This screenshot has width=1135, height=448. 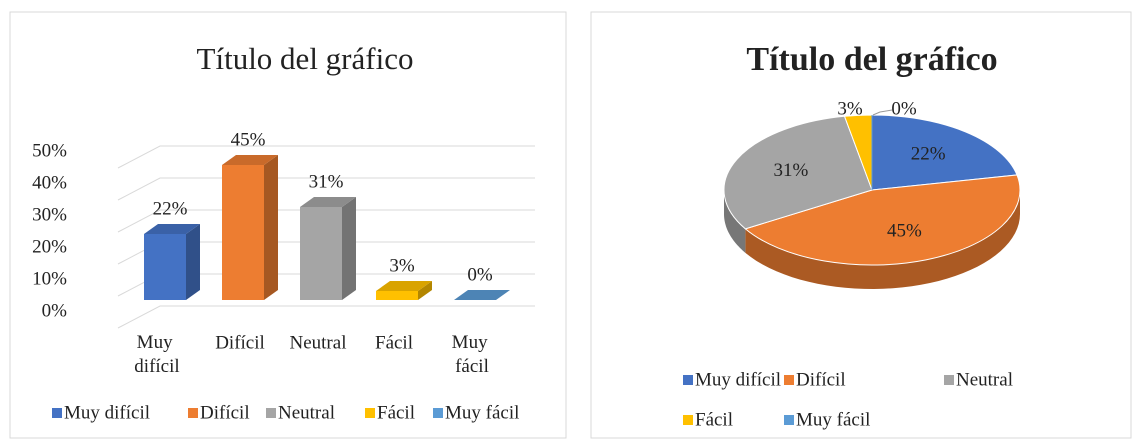 What do you see at coordinates (49, 150) in the screenshot?
I see `y-tick-label: 50%` at bounding box center [49, 150].